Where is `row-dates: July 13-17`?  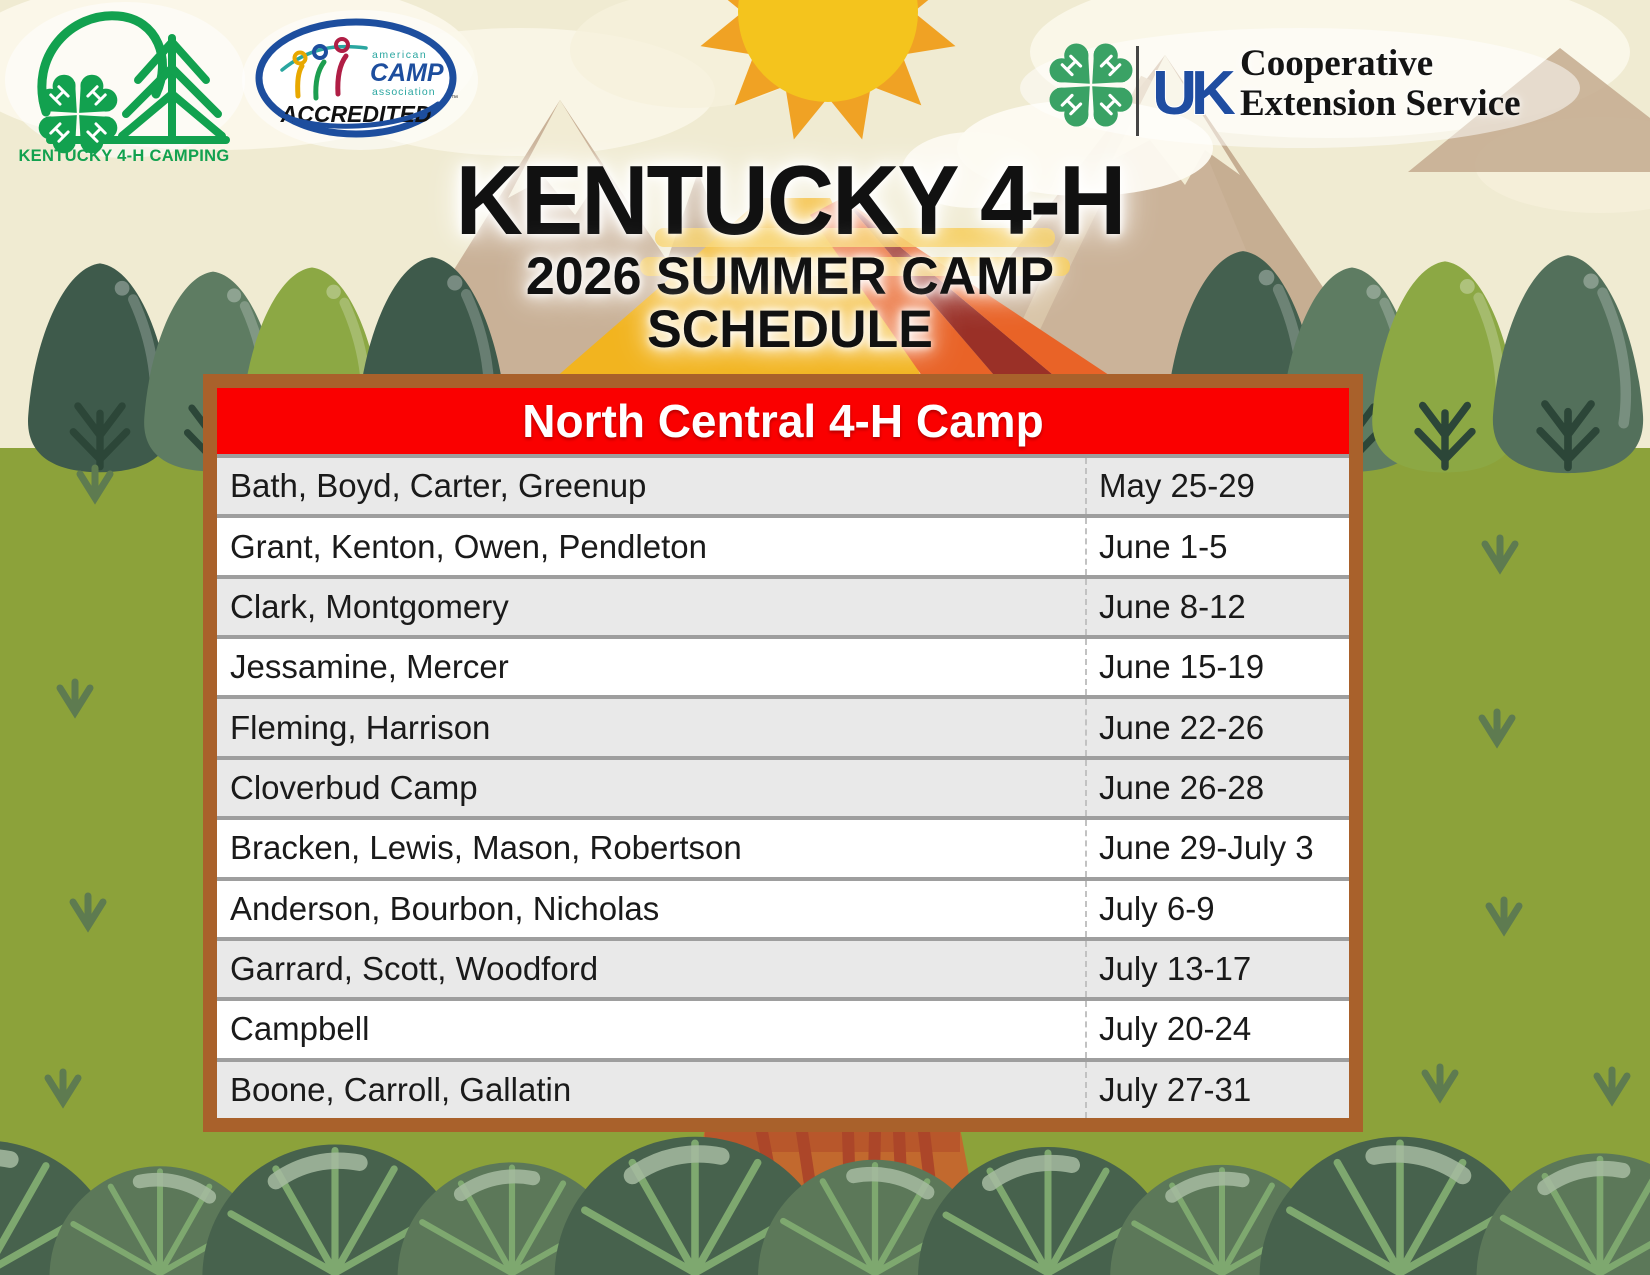 row-dates: July 13-17 is located at coordinates (1217, 969).